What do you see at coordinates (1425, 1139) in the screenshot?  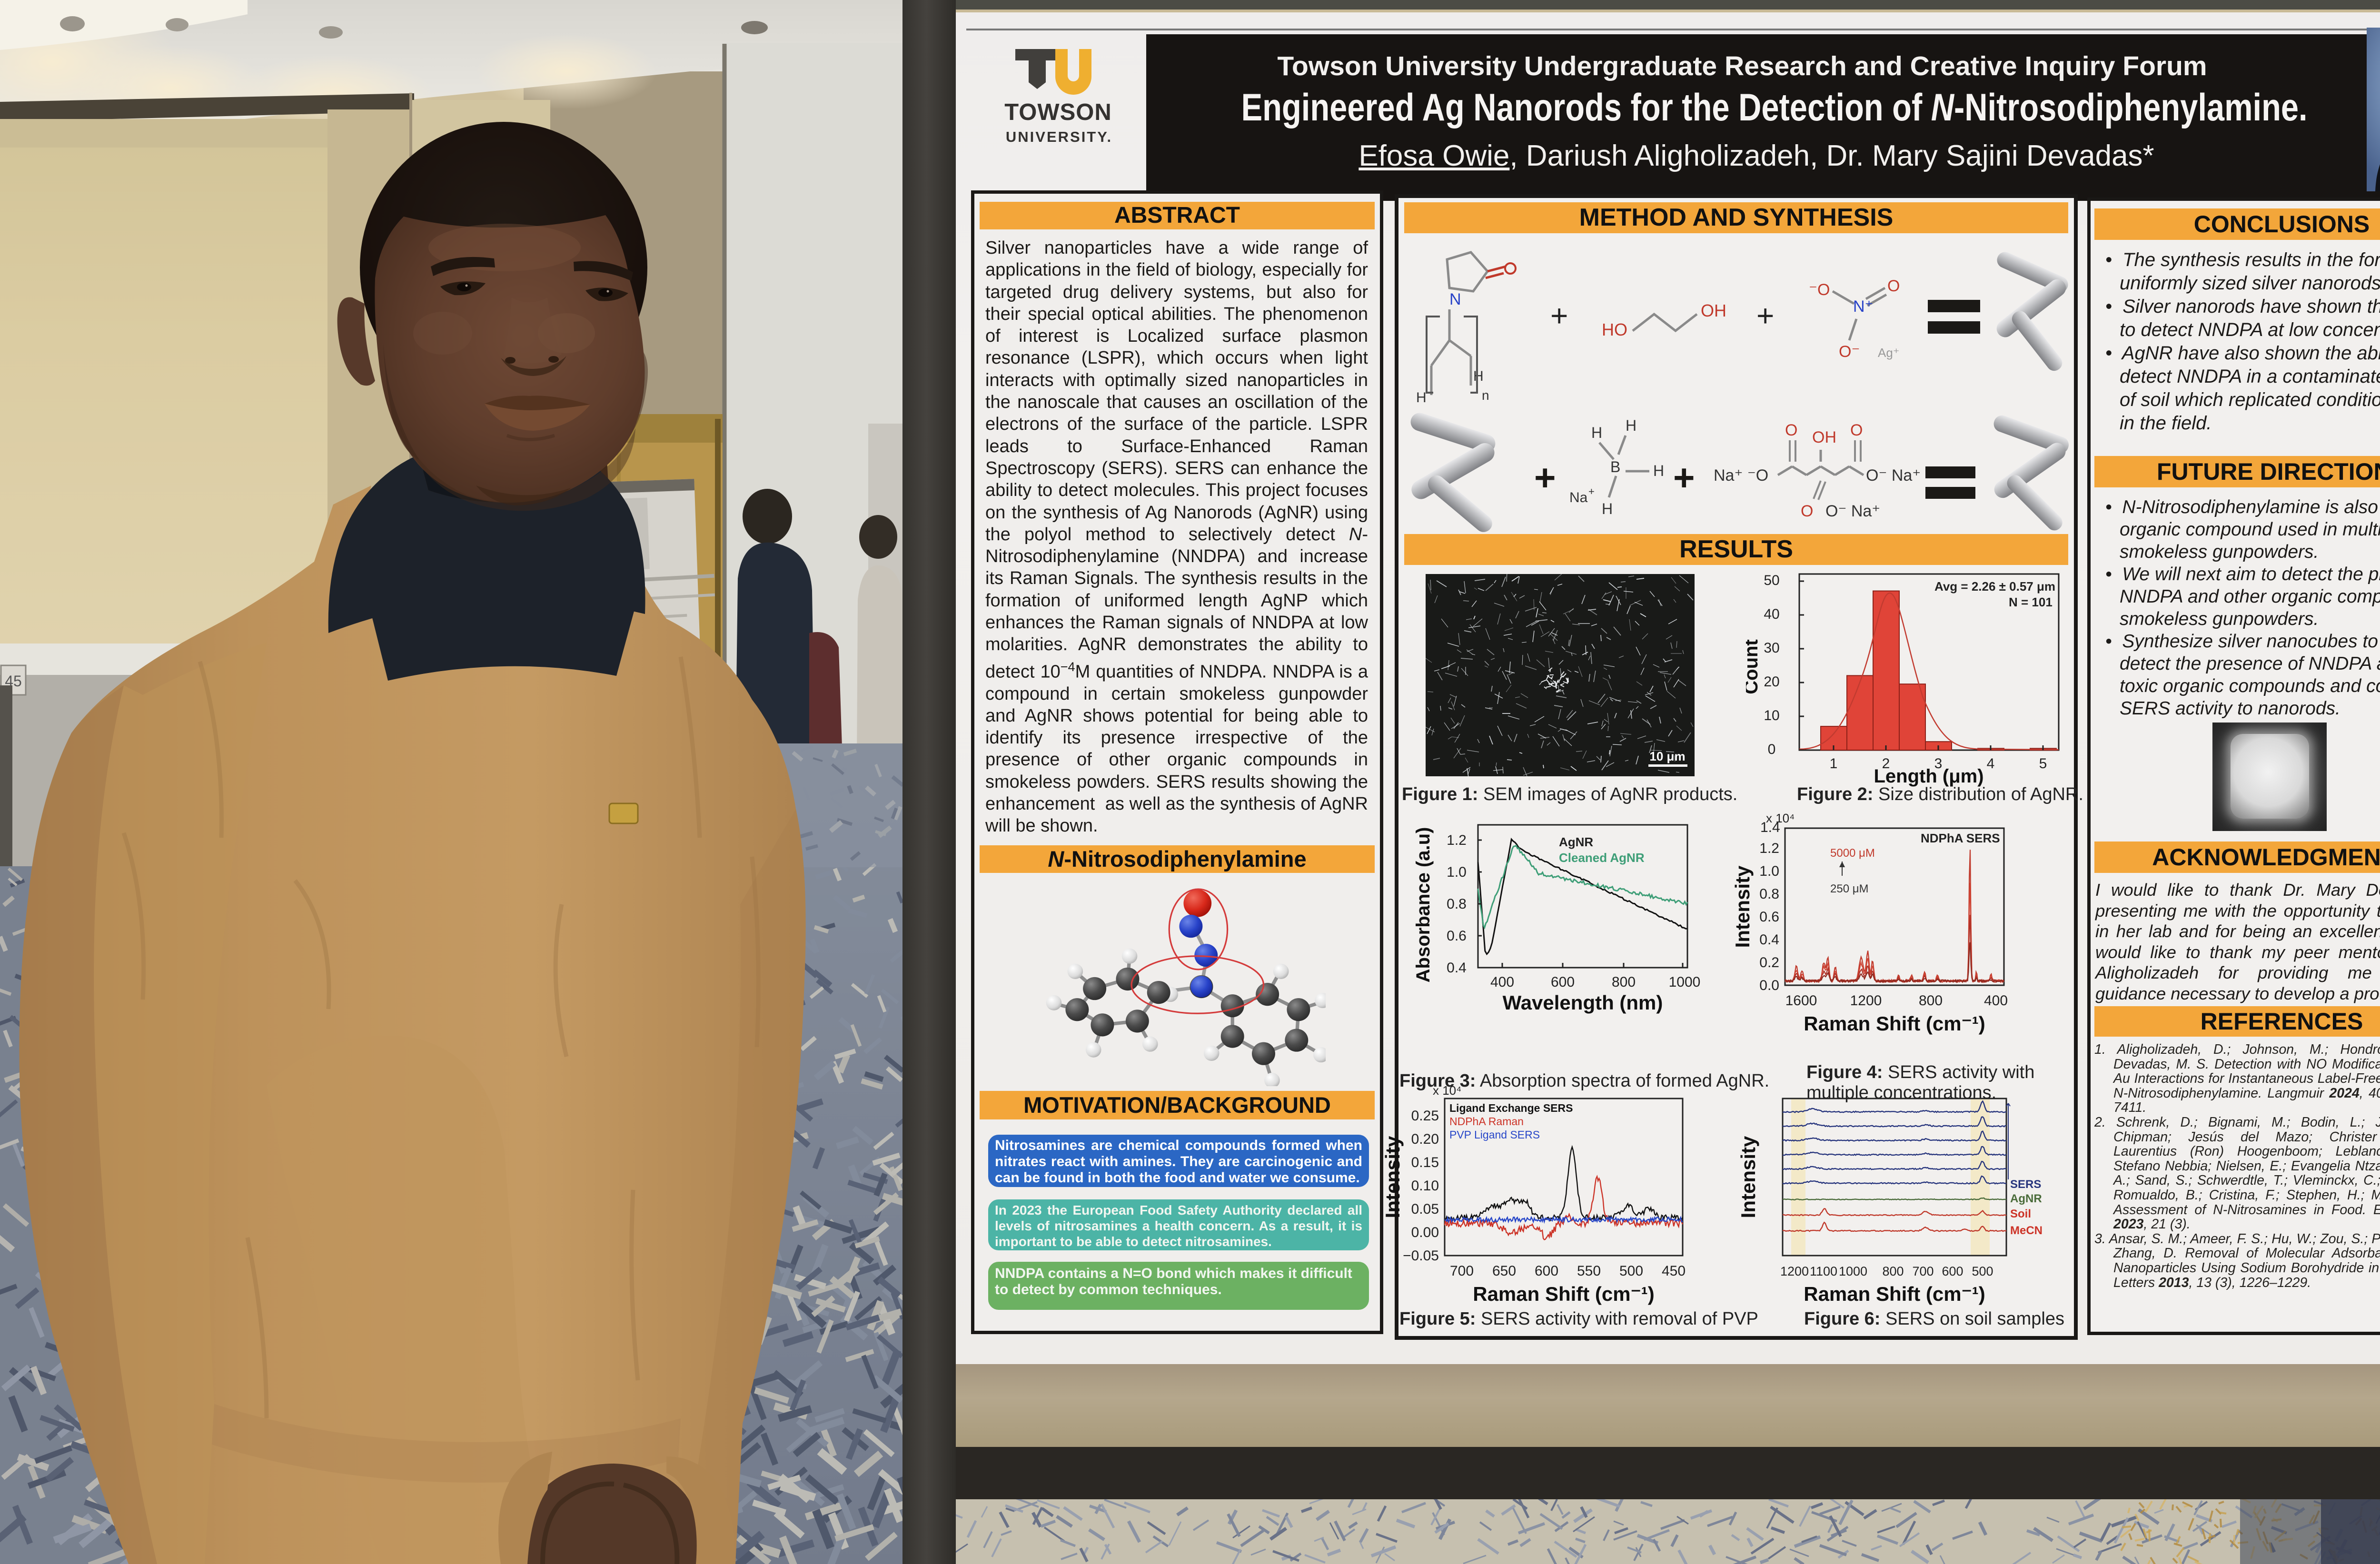 I see `svg-text: 0.20` at bounding box center [1425, 1139].